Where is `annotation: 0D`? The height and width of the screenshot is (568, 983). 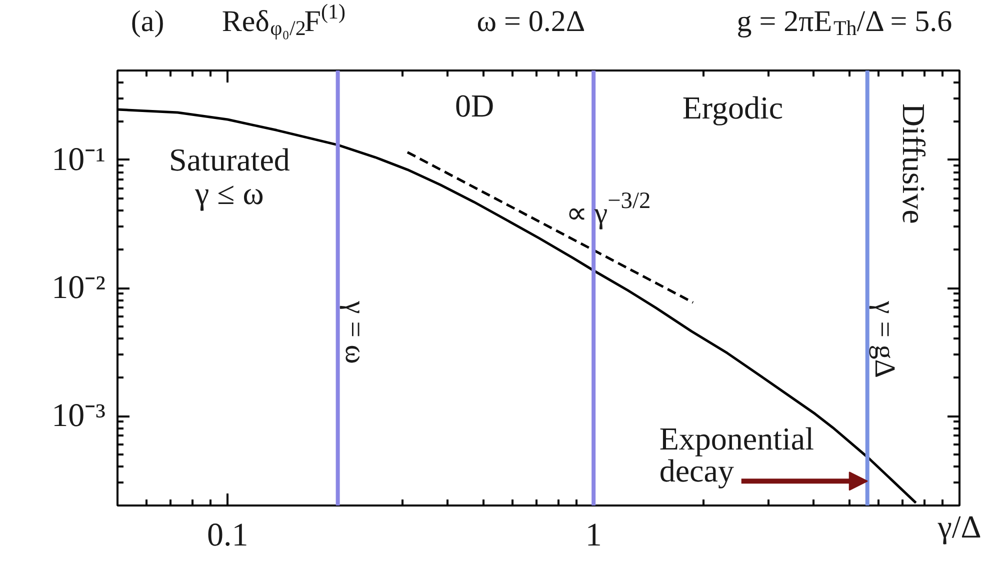
annotation: 0D is located at coordinates (474, 106).